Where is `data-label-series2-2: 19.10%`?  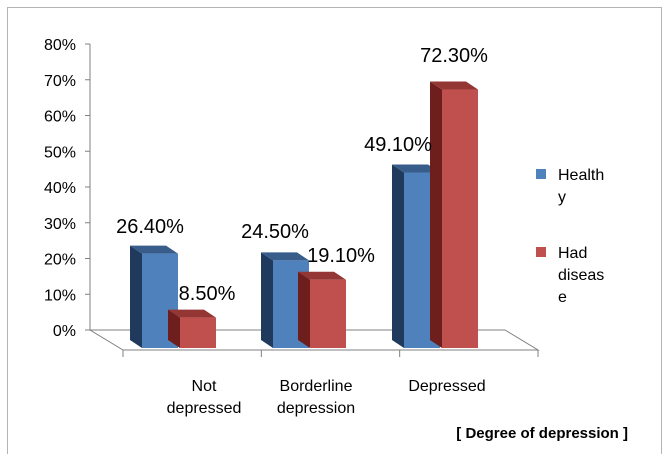
data-label-series2-2: 19.10% is located at coordinates (341, 256).